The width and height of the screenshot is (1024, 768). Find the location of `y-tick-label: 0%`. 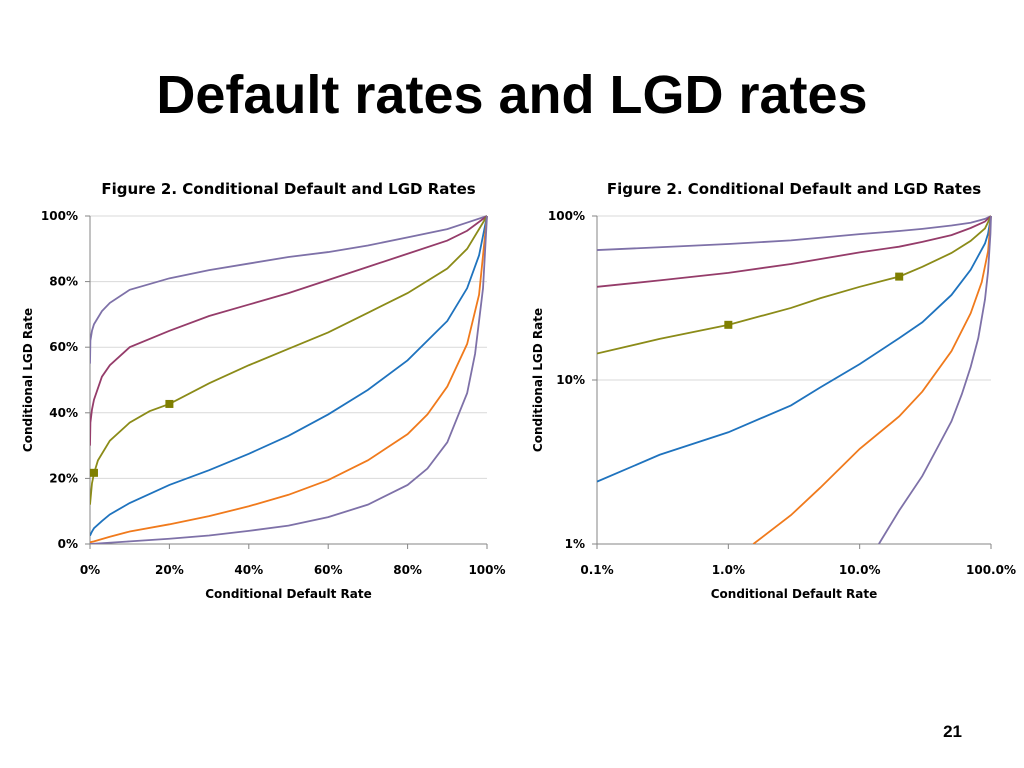

y-tick-label: 0% is located at coordinates (68, 544).